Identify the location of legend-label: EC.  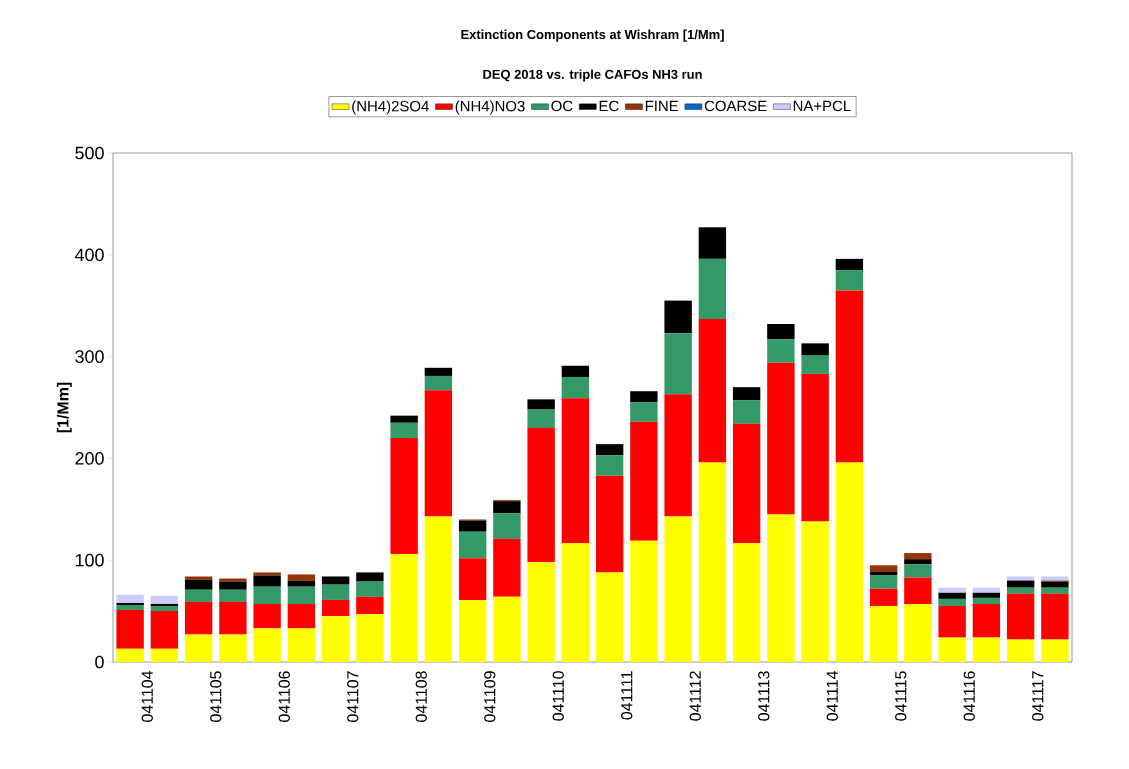
(609, 106).